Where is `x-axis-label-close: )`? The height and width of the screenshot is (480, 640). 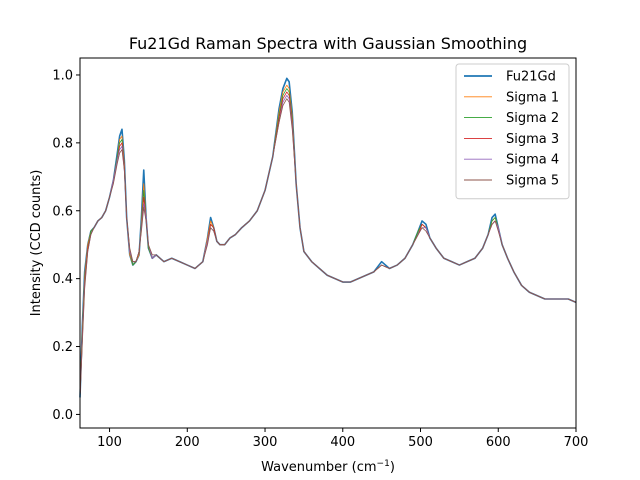
x-axis-label-close: ) is located at coordinates (392, 467).